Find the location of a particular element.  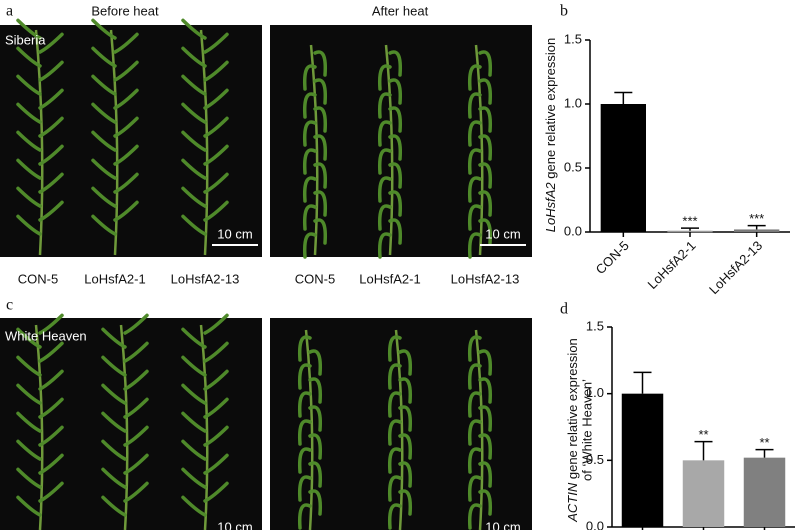

y-tick-label: 1.0 is located at coordinates (573, 102).